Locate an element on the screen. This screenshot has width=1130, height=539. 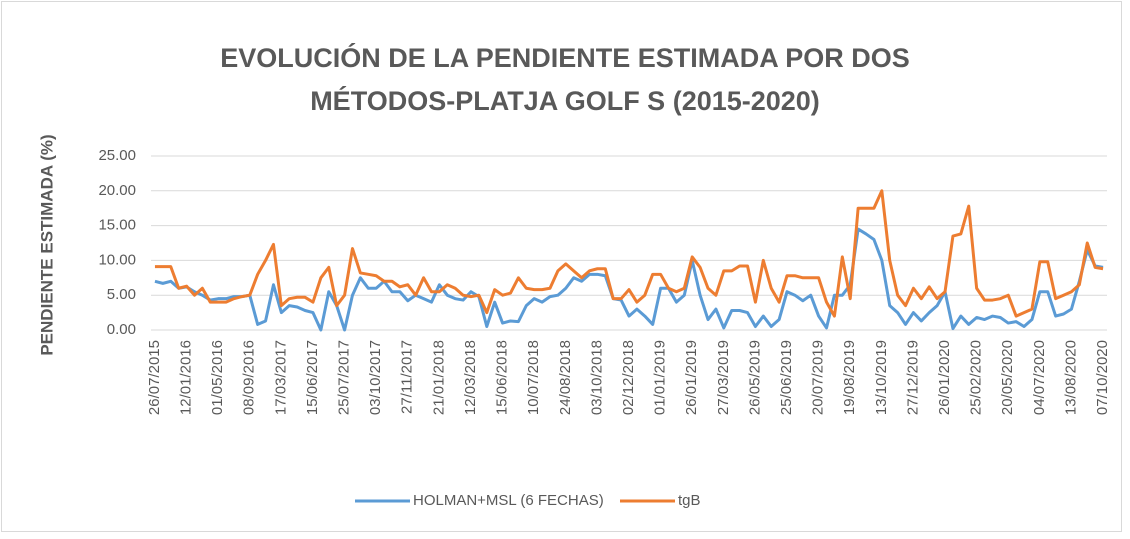
x-tick-label: 26/01/2020 is located at coordinates (944, 377).